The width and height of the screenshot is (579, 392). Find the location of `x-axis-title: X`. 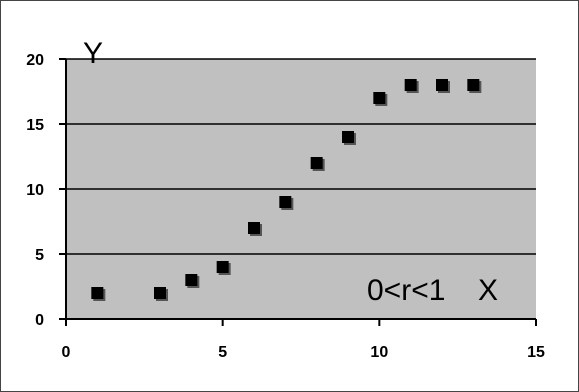

x-axis-title: X is located at coordinates (488, 290).